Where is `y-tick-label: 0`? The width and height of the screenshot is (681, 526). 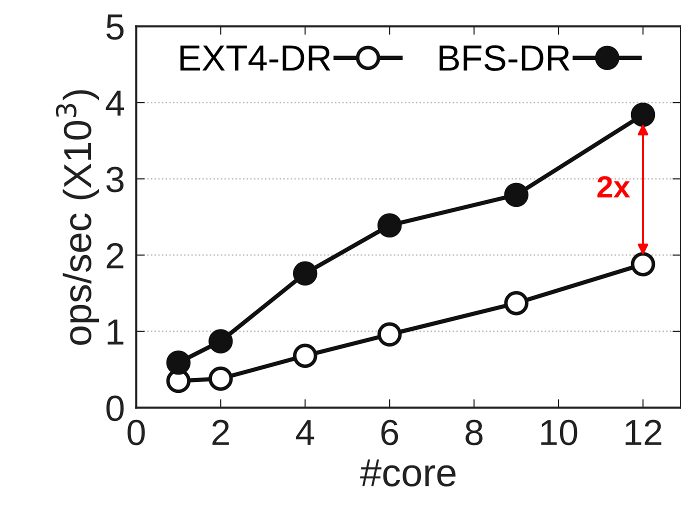 y-tick-label: 0 is located at coordinates (115, 409).